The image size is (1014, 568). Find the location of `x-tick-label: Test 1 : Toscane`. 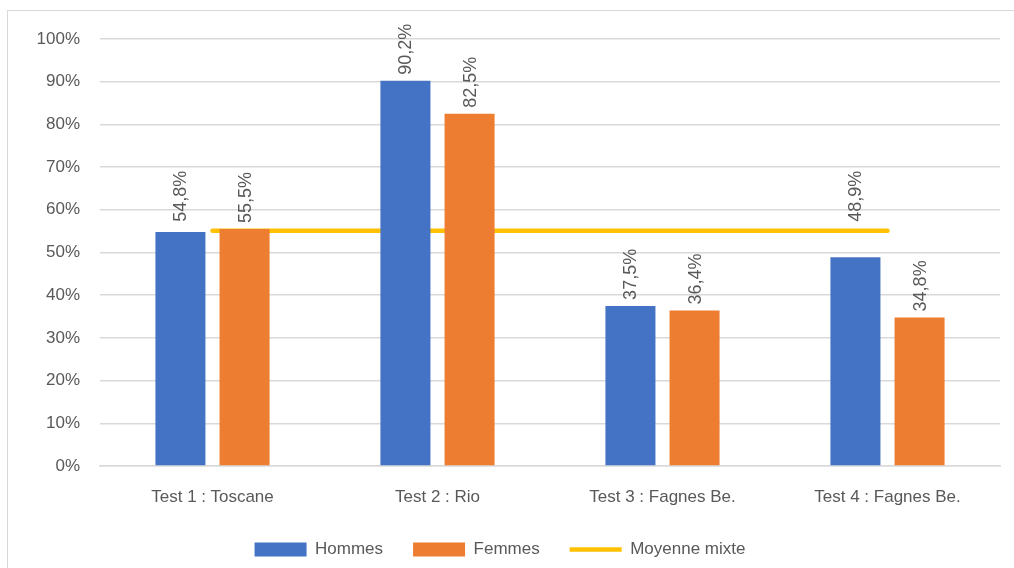

x-tick-label: Test 1 : Toscane is located at coordinates (212, 496).